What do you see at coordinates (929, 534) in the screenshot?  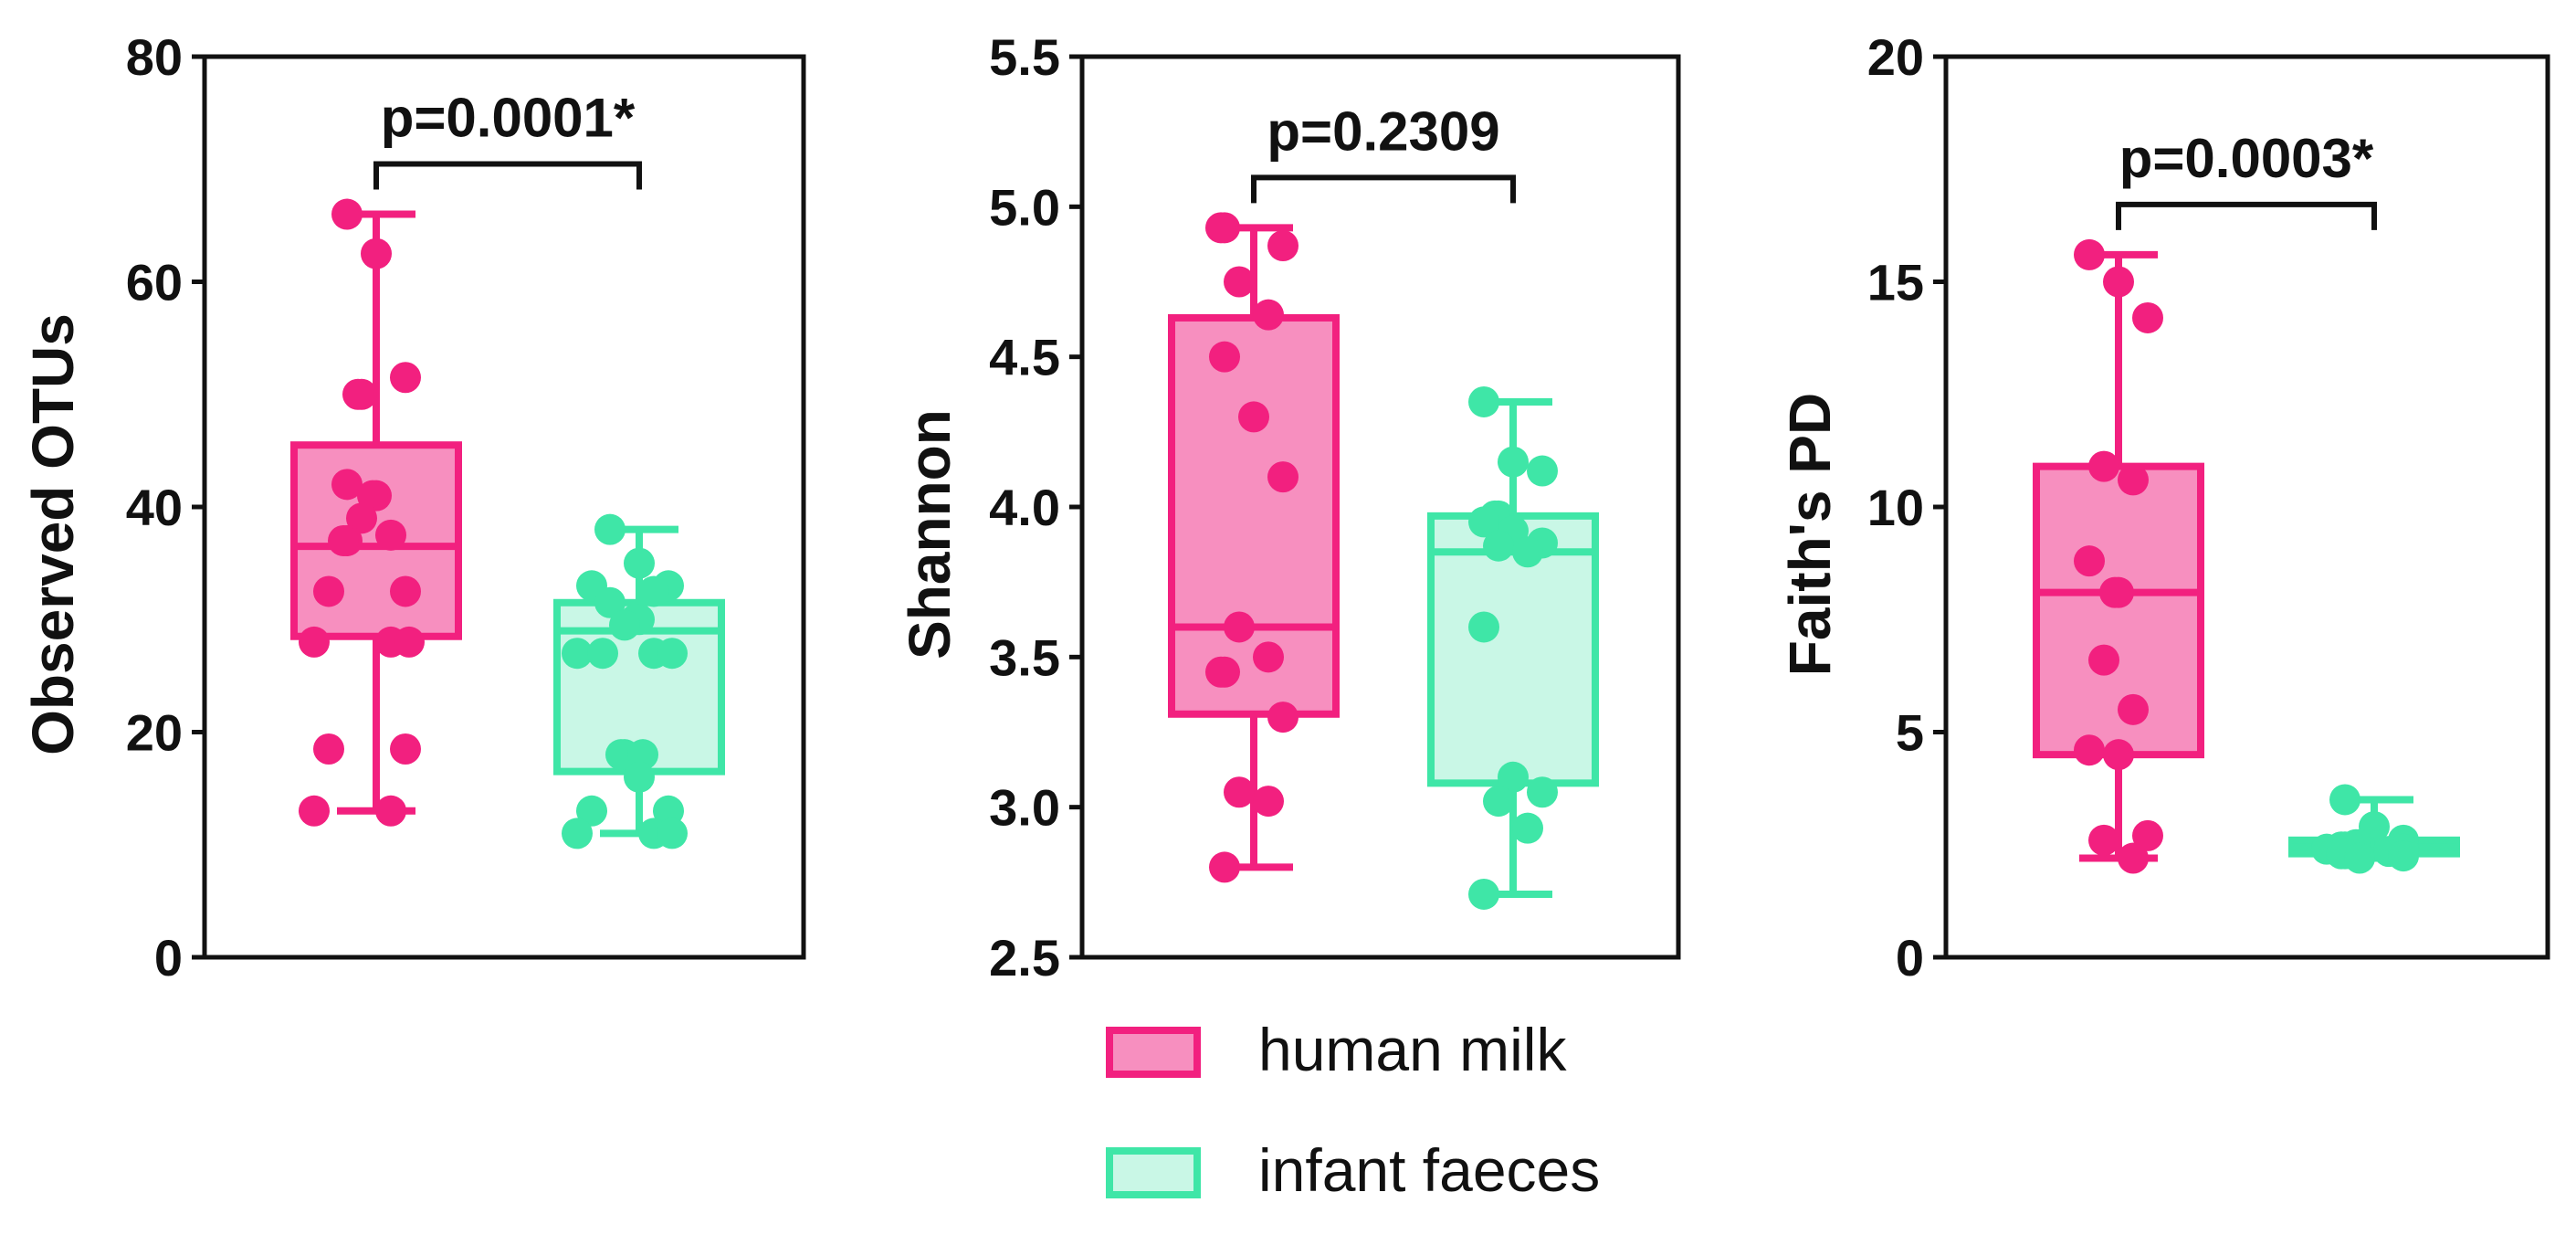 I see `y-axis-label: Shannon` at bounding box center [929, 534].